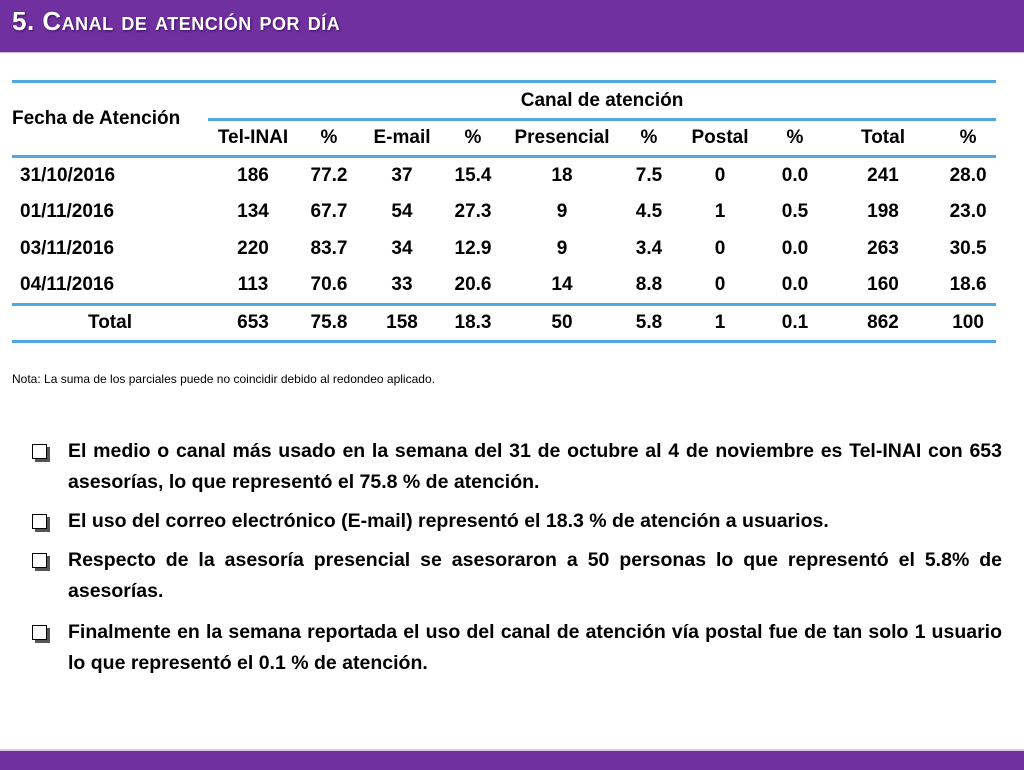  What do you see at coordinates (883, 248) in the screenshot?
I see `cell-value: 263` at bounding box center [883, 248].